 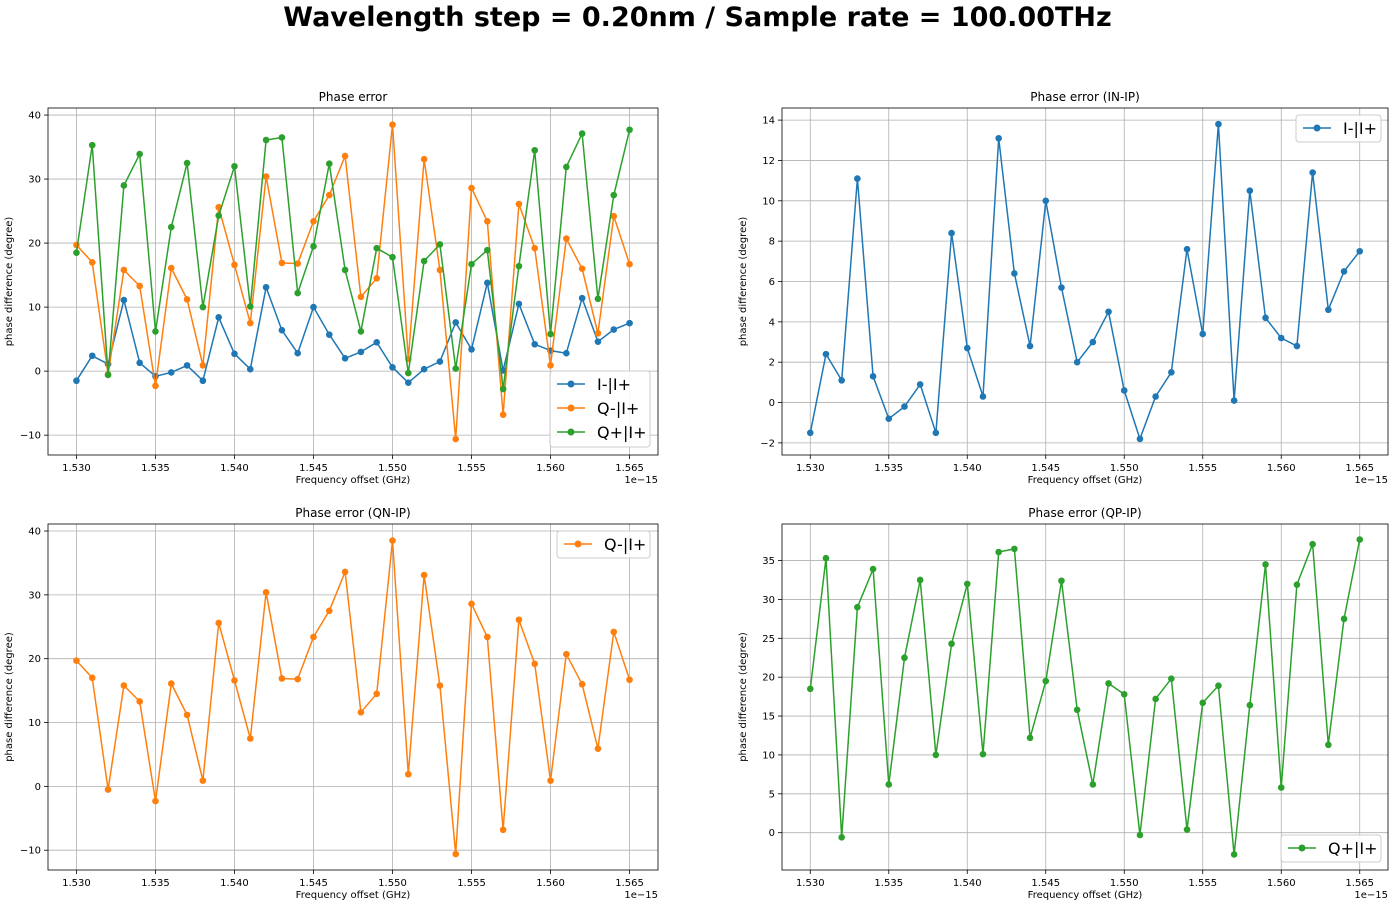 What do you see at coordinates (772, 322) in the screenshot?
I see `y-tick-label: 4` at bounding box center [772, 322].